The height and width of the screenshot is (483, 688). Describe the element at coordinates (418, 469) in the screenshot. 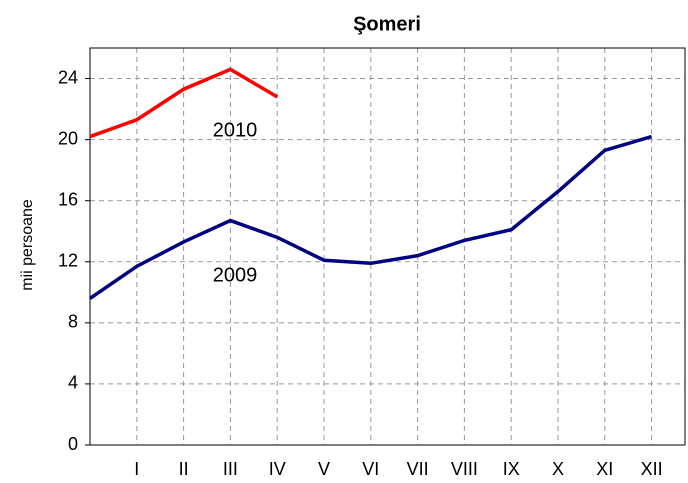

I see `x-tick-label: VII` at that location.